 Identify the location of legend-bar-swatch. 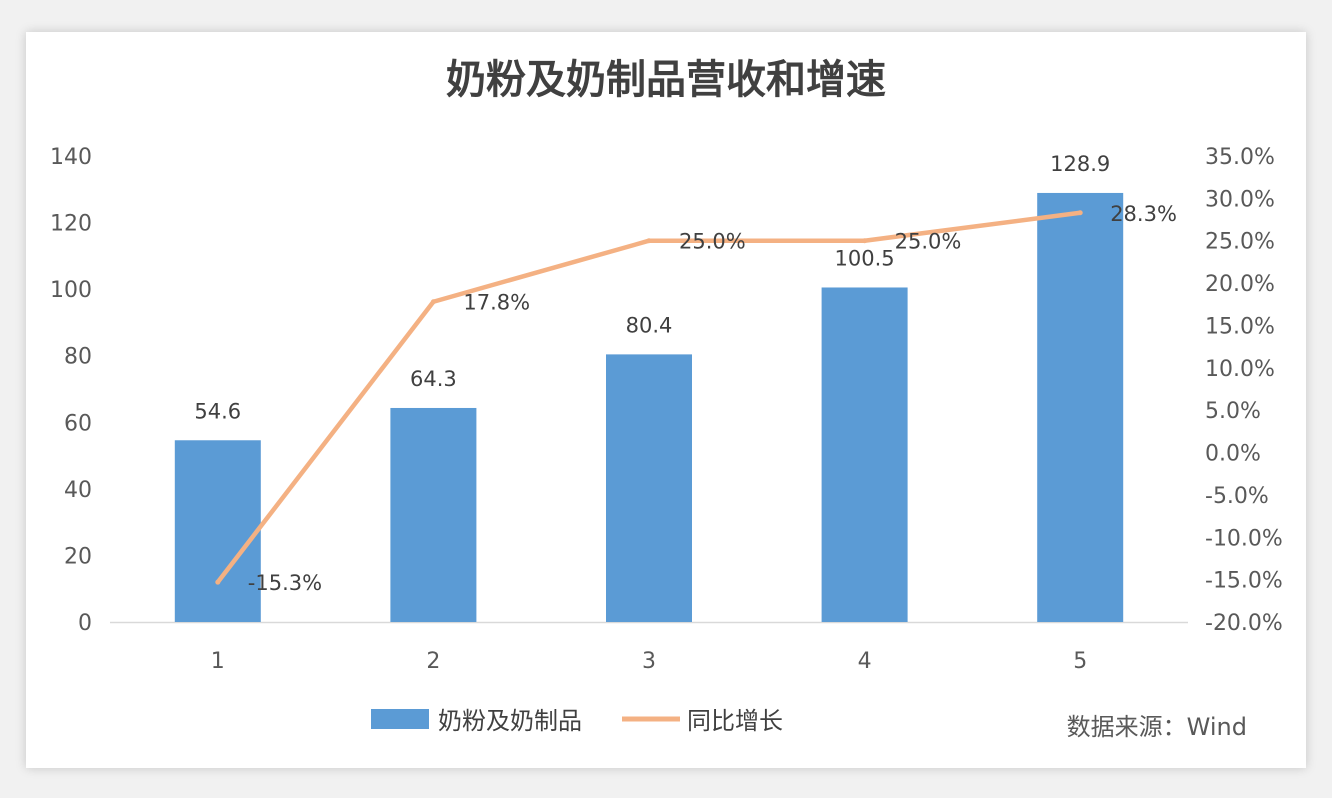
(400, 719).